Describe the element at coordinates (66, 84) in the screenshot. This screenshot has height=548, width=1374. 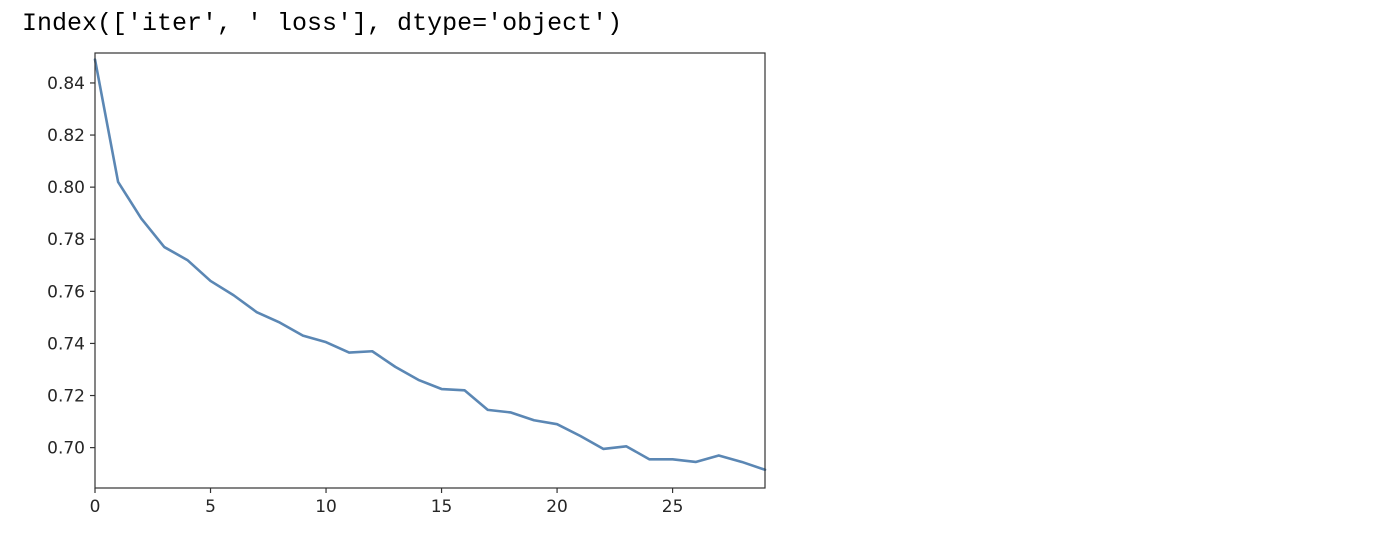
I see `y-tick-label: 0.84` at that location.